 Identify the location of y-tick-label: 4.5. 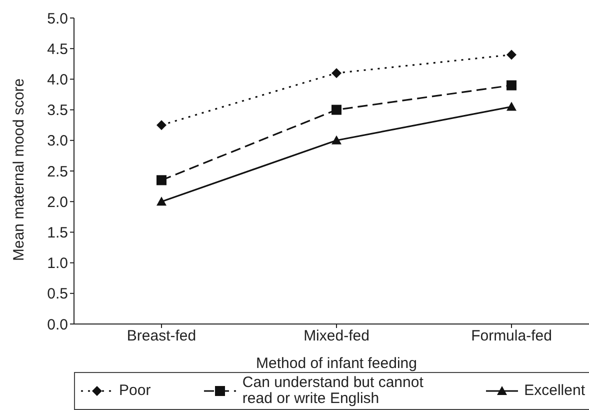
(57, 49).